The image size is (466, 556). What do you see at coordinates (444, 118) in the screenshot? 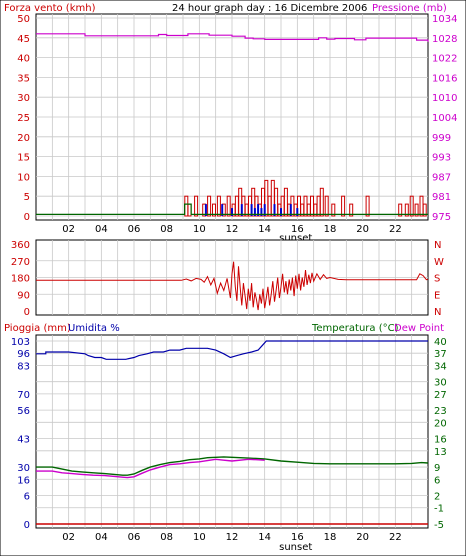
I see `pressure-tick-label: 1004` at bounding box center [444, 118].